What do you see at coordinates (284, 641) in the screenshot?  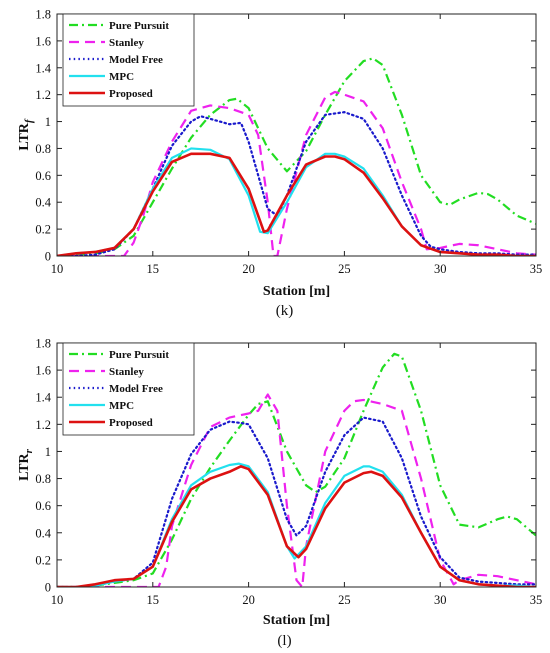 I see `panel-caption: (l)` at bounding box center [284, 641].